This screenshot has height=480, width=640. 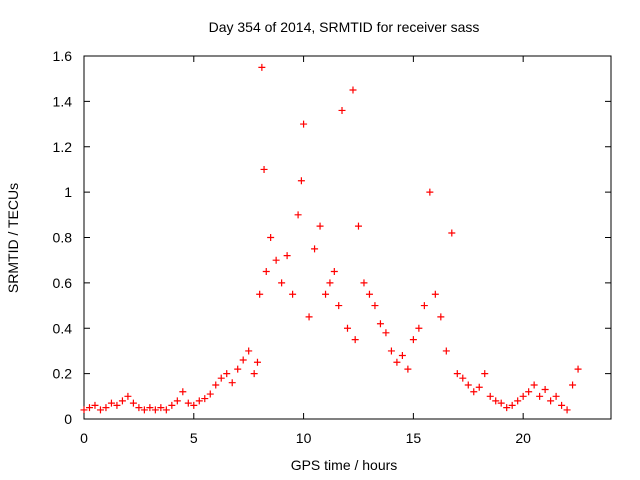 I want to click on x-axis-label: GPS time / hours, so click(x=344, y=465).